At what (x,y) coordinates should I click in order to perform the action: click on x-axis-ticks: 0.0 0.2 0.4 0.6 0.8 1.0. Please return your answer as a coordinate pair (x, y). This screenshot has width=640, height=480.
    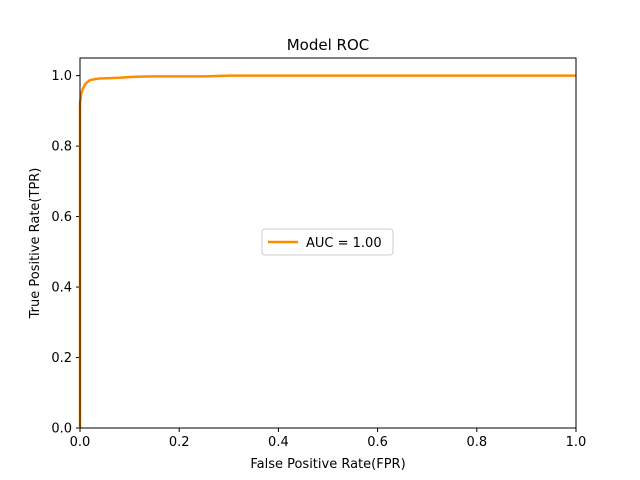
    Looking at the image, I should click on (328, 439).